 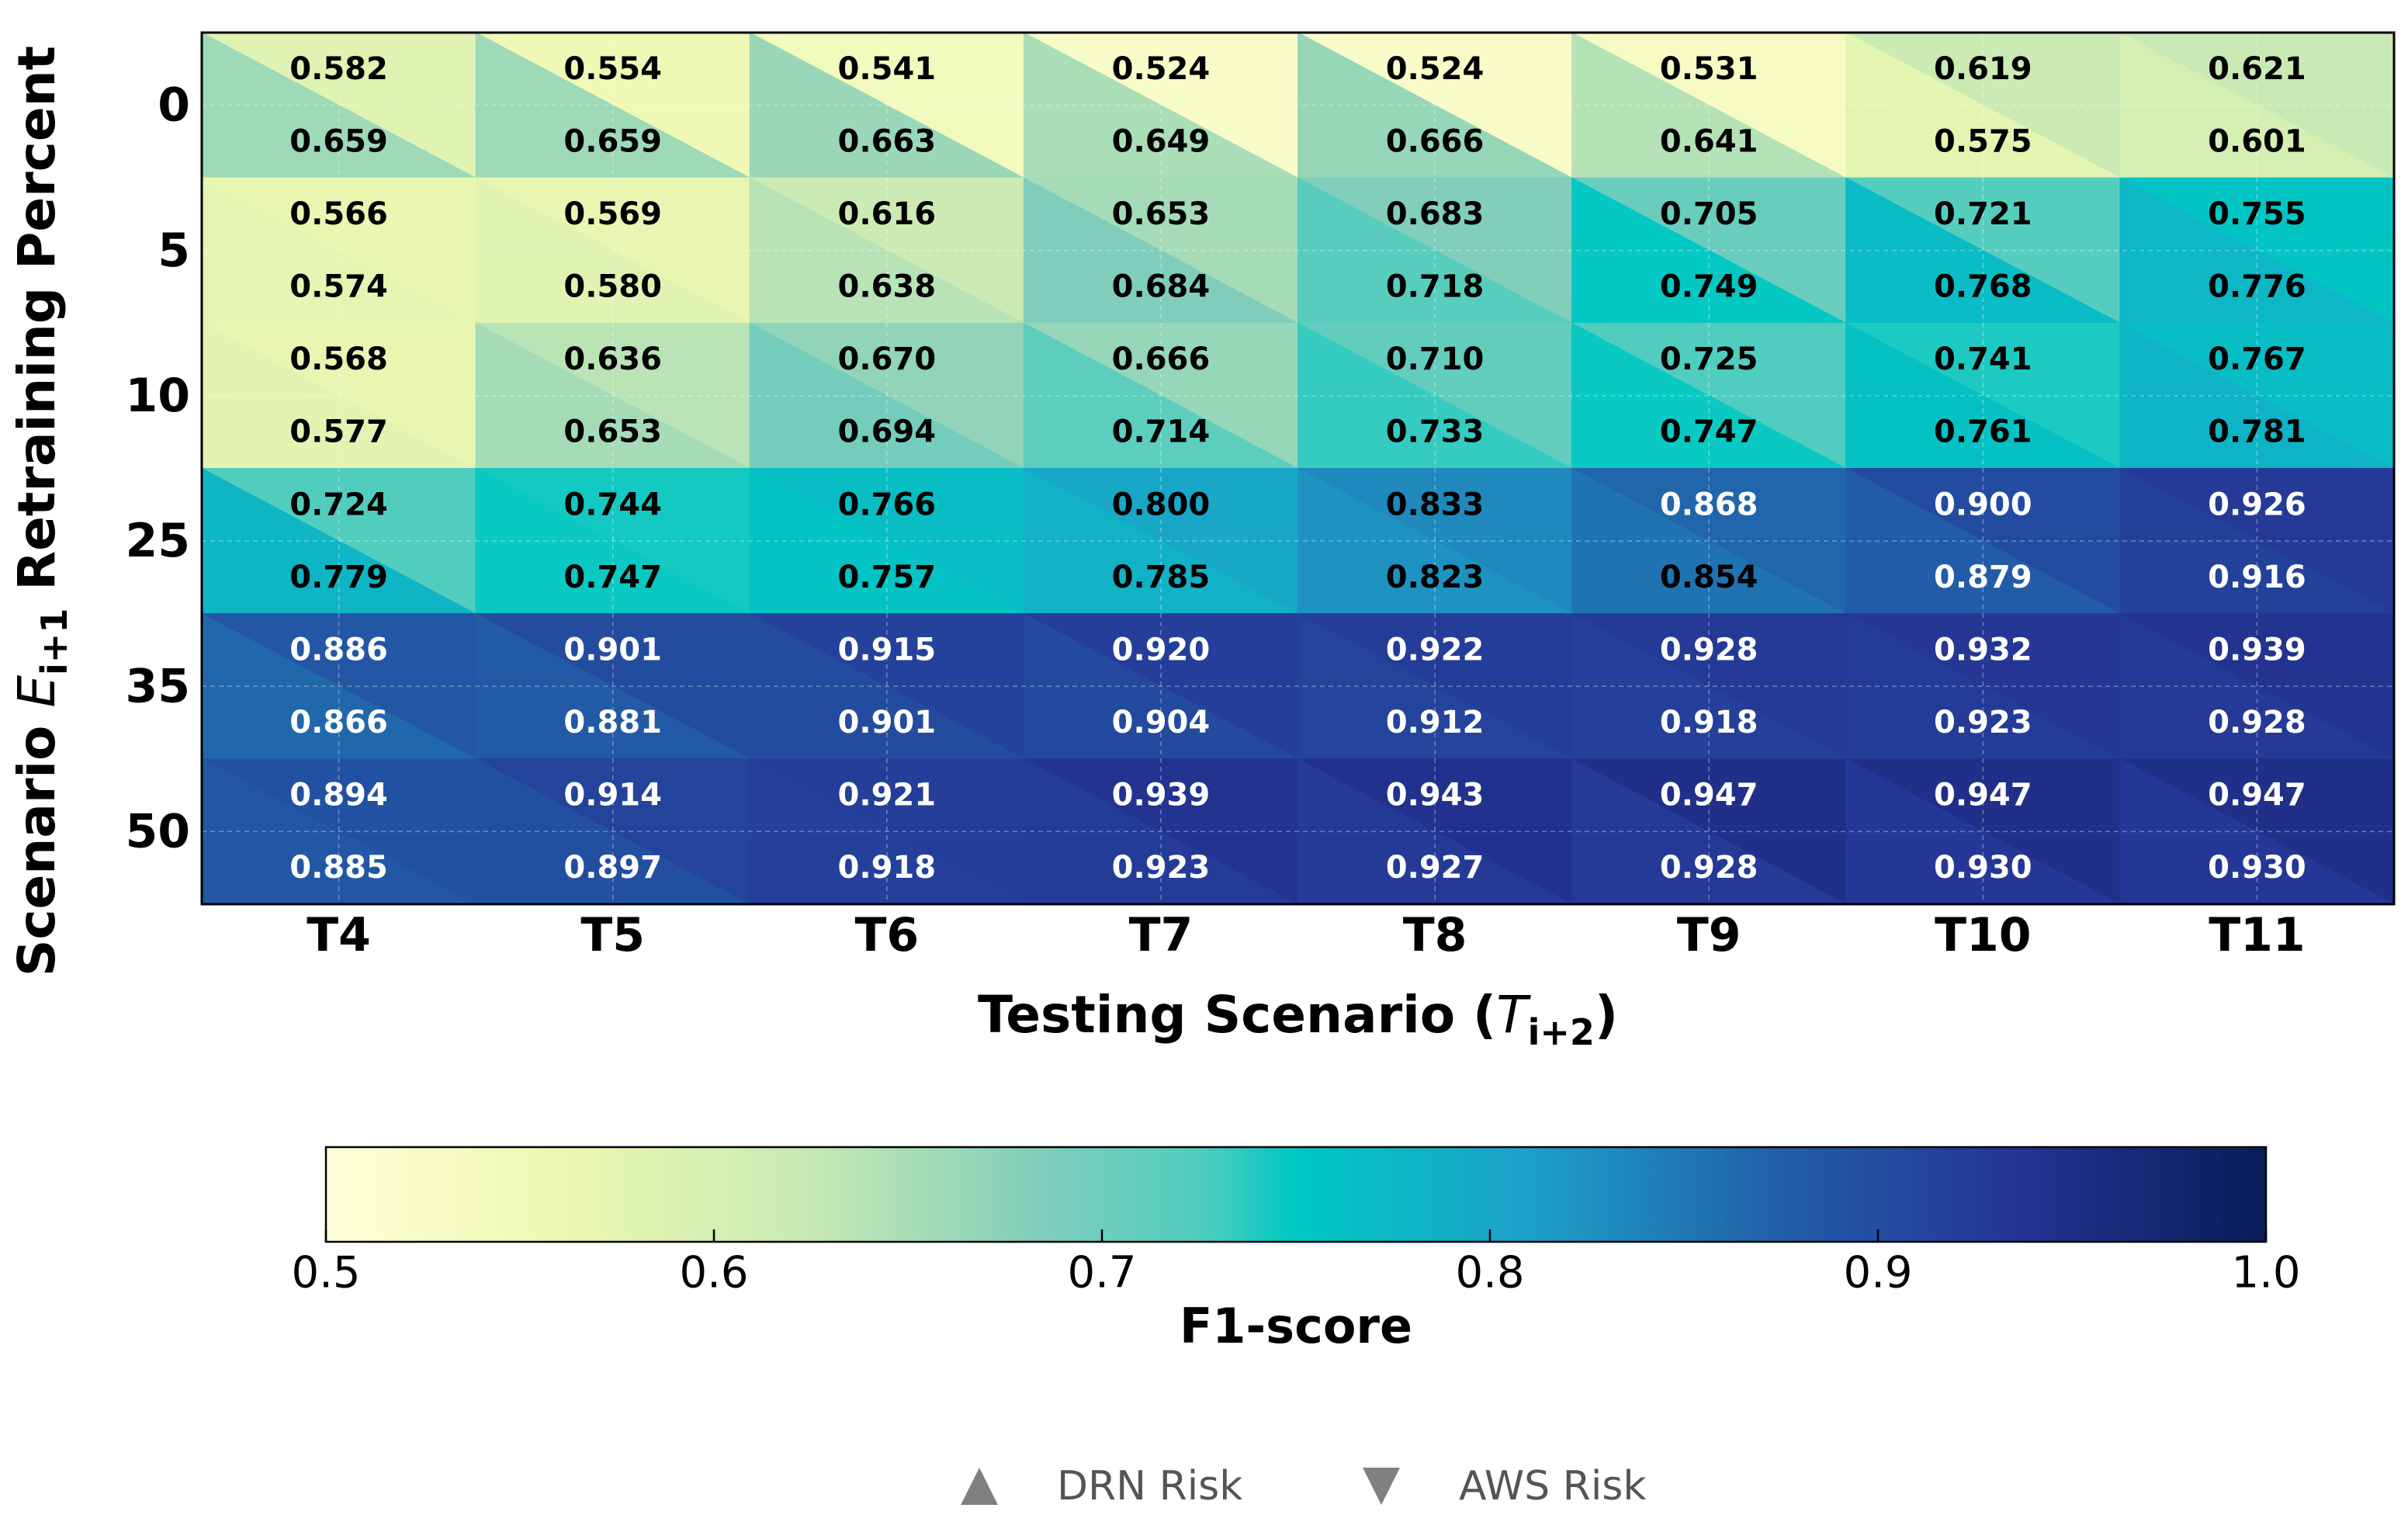 What do you see at coordinates (613, 649) in the screenshot?
I see `drn-value-label: 0.901` at bounding box center [613, 649].